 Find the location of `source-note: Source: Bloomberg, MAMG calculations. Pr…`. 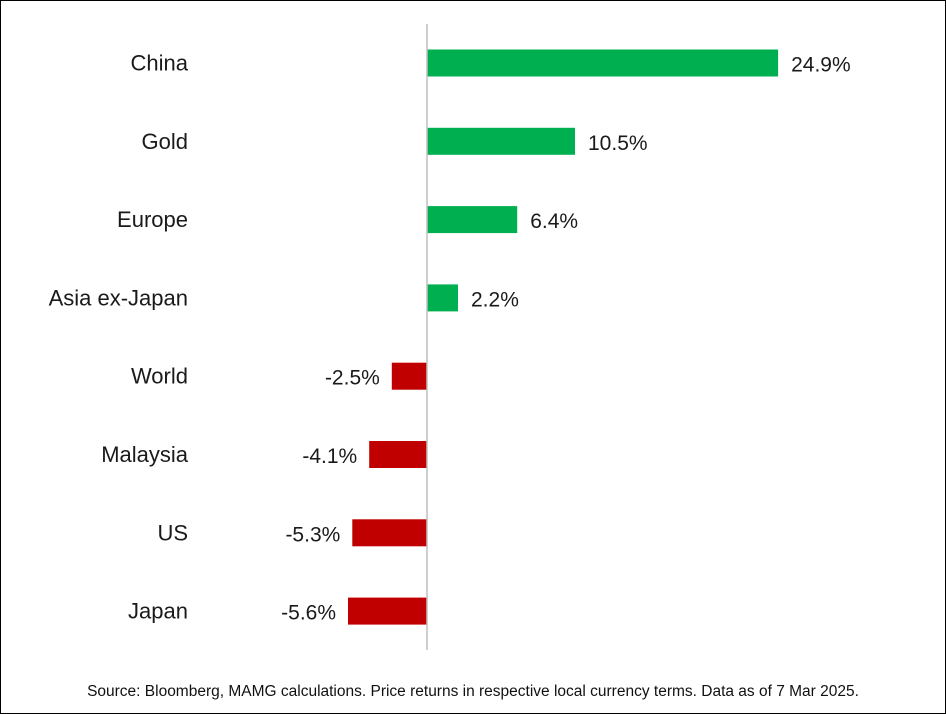

source-note: Source: Bloomberg, MAMG calculations. Pr… is located at coordinates (473, 691).